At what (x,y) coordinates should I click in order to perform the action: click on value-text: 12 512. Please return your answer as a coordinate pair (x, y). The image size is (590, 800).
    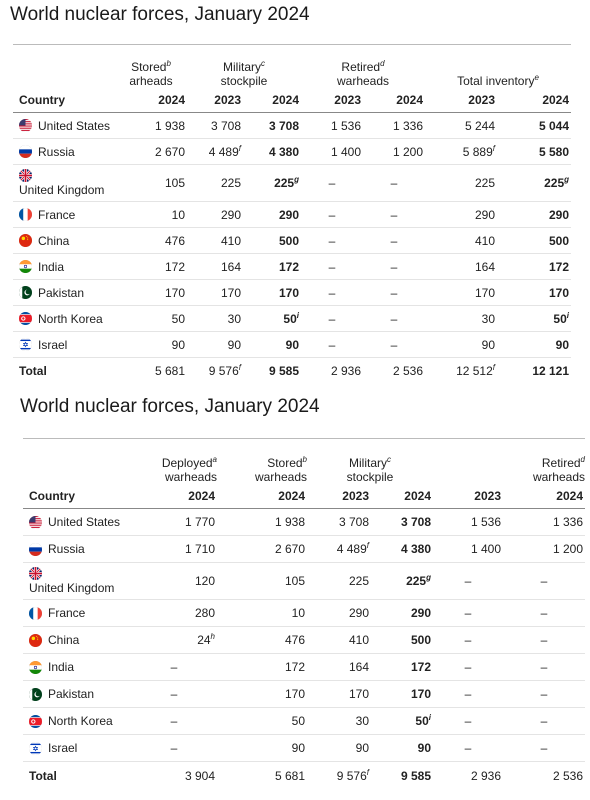
    Looking at the image, I should click on (474, 371).